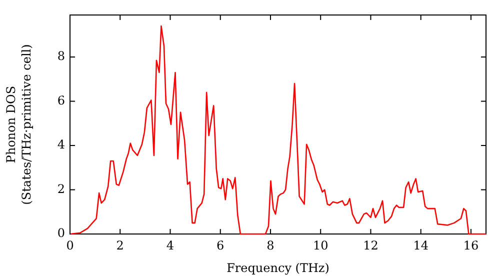  Describe the element at coordinates (421, 245) in the screenshot. I see `x-tick-label: 14` at that location.